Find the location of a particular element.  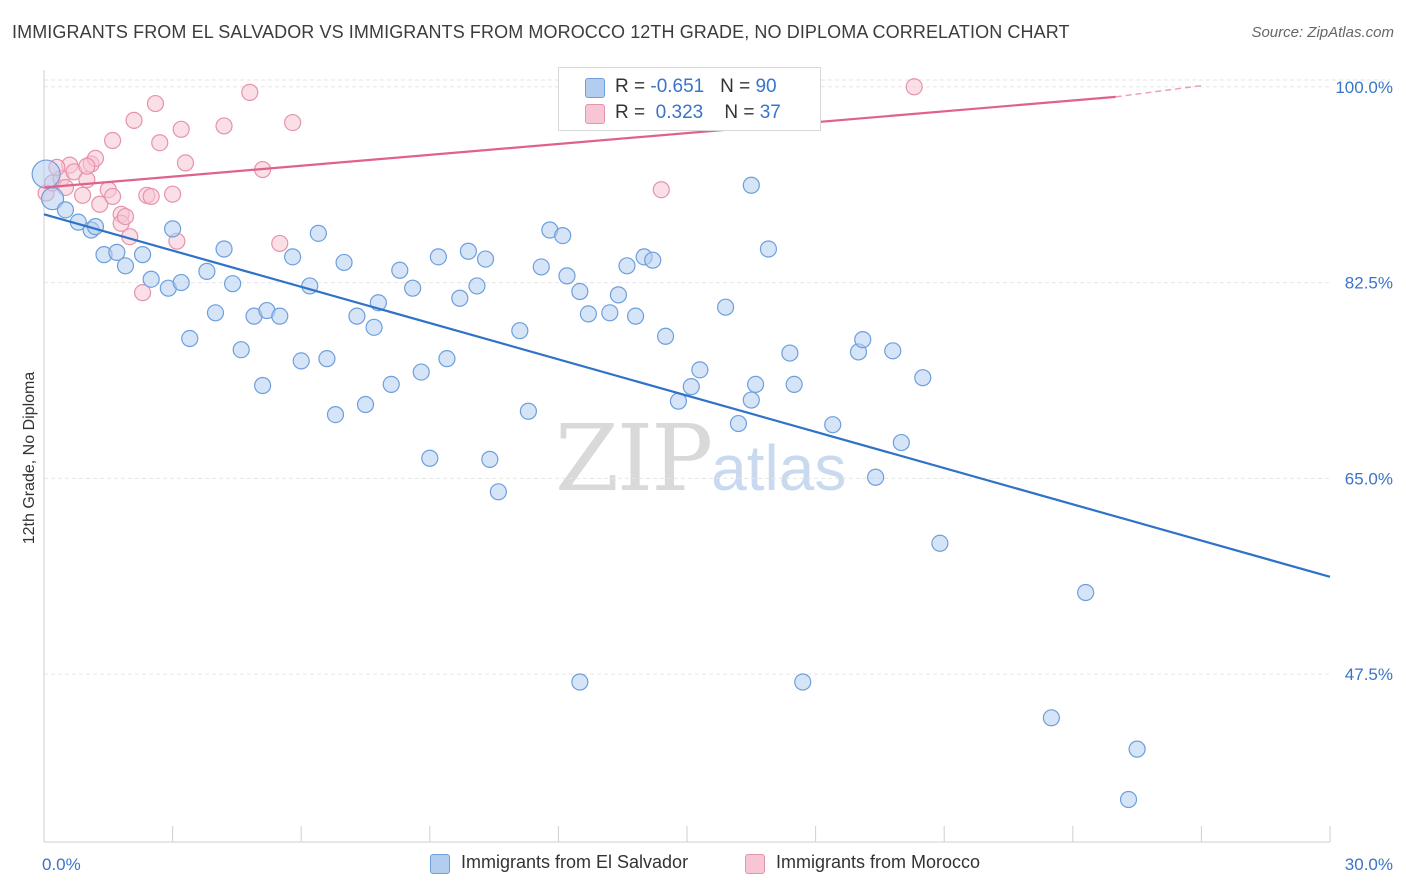

legend-swatch-el-salvador is located at coordinates (595, 88).